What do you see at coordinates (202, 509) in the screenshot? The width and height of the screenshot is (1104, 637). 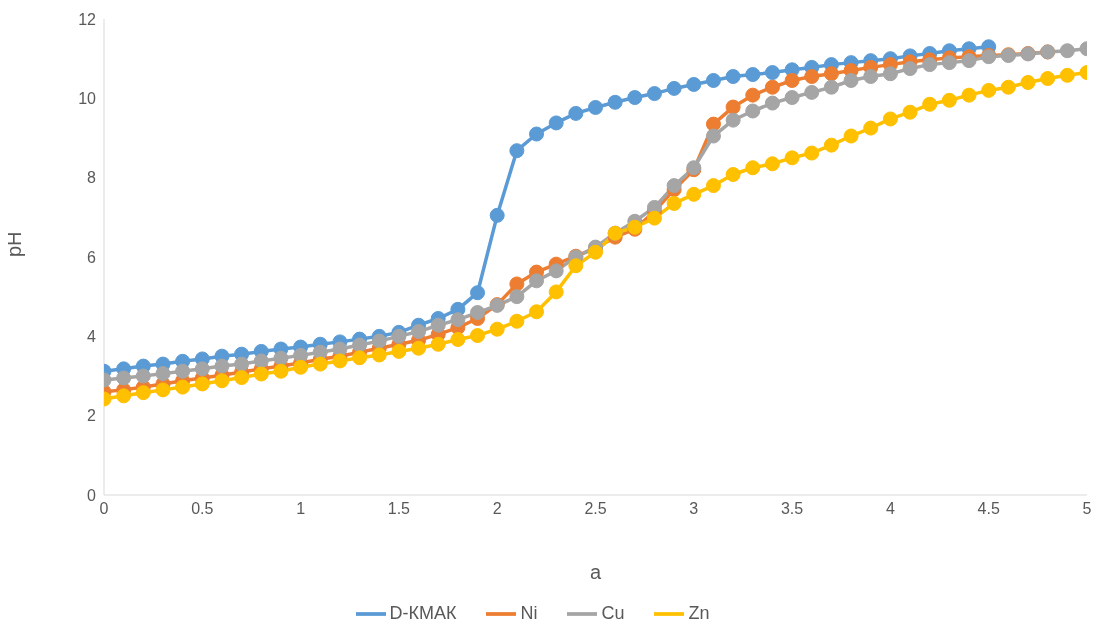 I see `x-tick-label: 0.5` at bounding box center [202, 509].